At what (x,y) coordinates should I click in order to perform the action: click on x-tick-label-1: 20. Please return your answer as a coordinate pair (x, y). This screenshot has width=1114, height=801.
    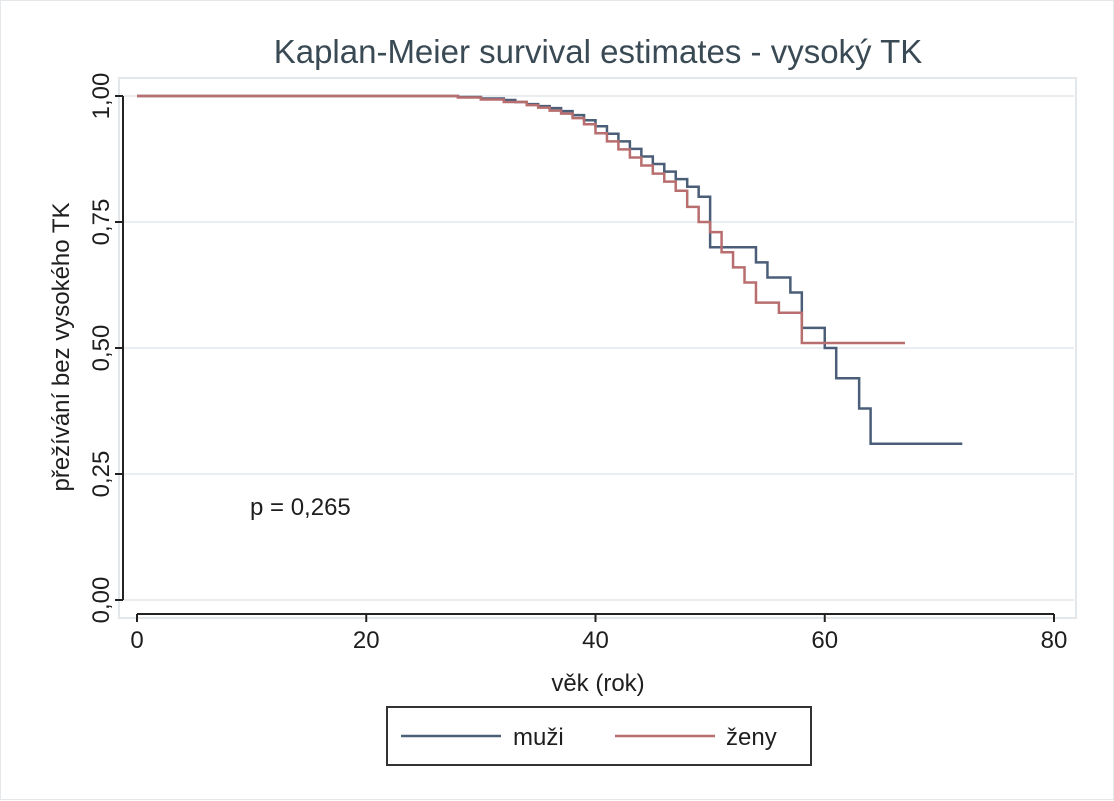
    Looking at the image, I should click on (366, 640).